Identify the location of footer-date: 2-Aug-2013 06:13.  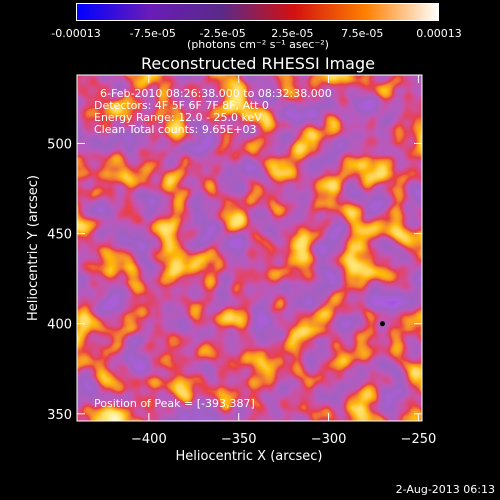
(445, 489).